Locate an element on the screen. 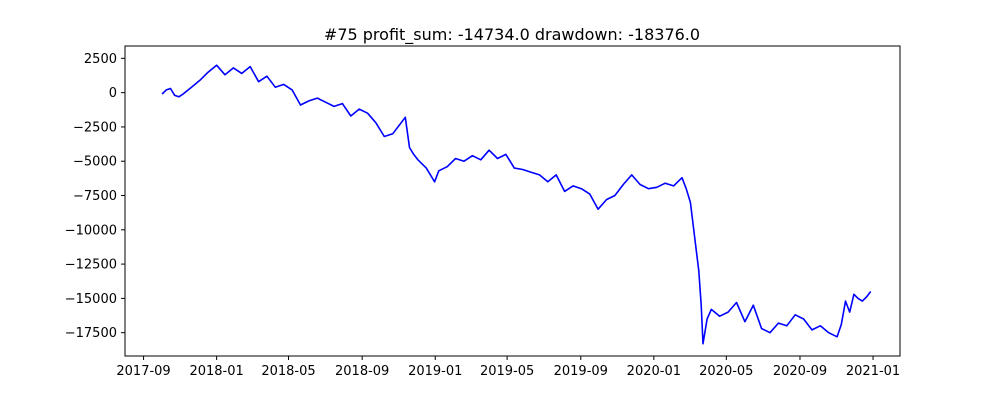  y-tick-label: −2500 is located at coordinates (95, 127).